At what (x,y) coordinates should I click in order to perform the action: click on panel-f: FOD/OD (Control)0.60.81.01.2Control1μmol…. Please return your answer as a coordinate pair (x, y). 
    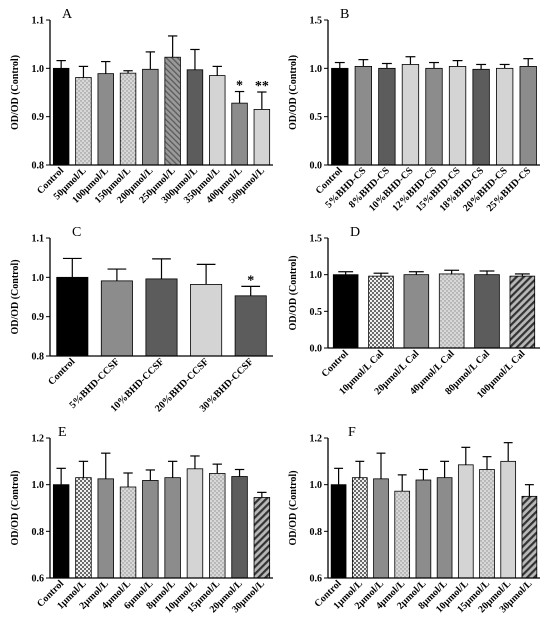
    Looking at the image, I should click on (414, 520).